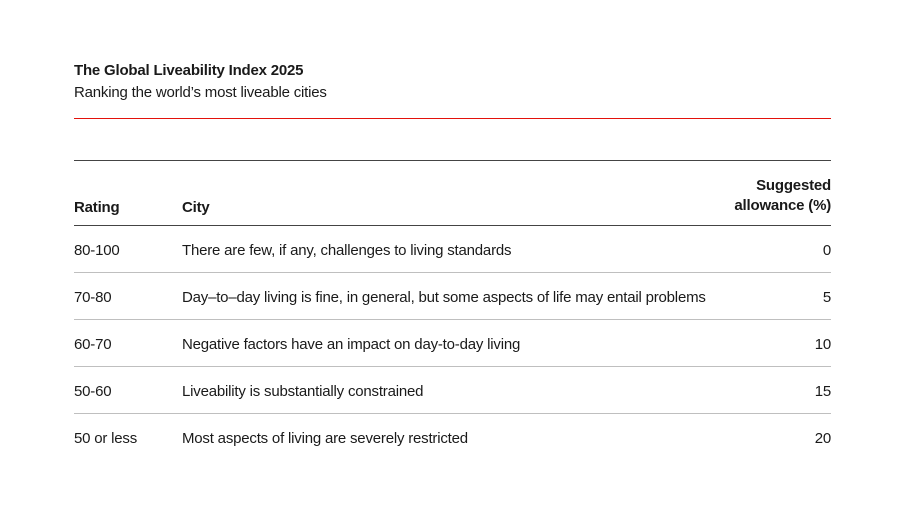  I want to click on column-header-city: City, so click(196, 207).